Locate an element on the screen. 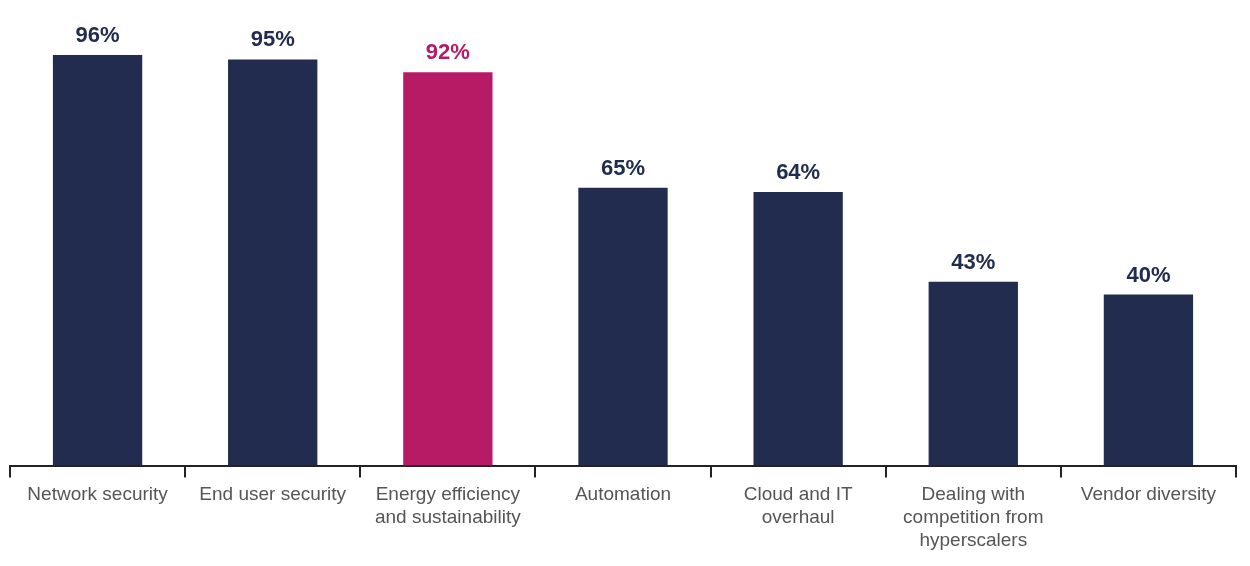  x-tick-label: Energy efficiency and sustainability is located at coordinates (448, 505).